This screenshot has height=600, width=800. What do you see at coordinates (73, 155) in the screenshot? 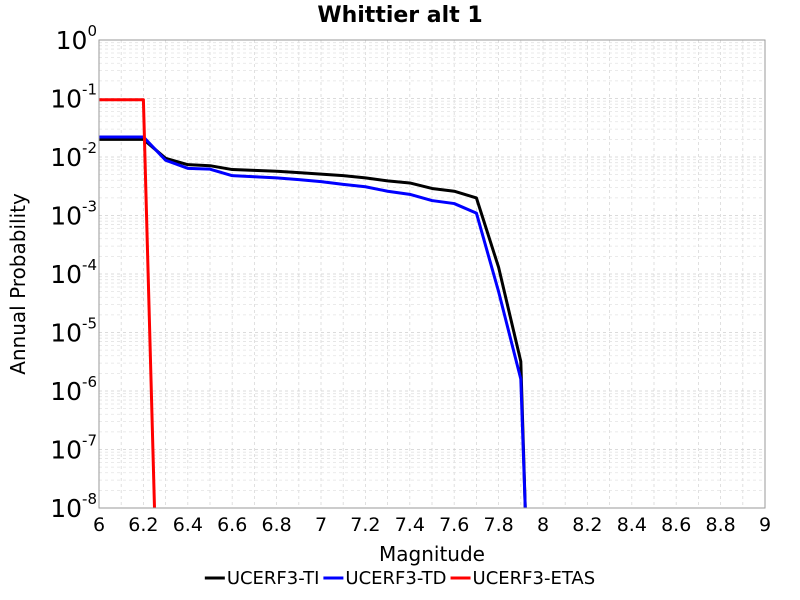
I see `y-tick-label: 10⁻²` at bounding box center [73, 155].